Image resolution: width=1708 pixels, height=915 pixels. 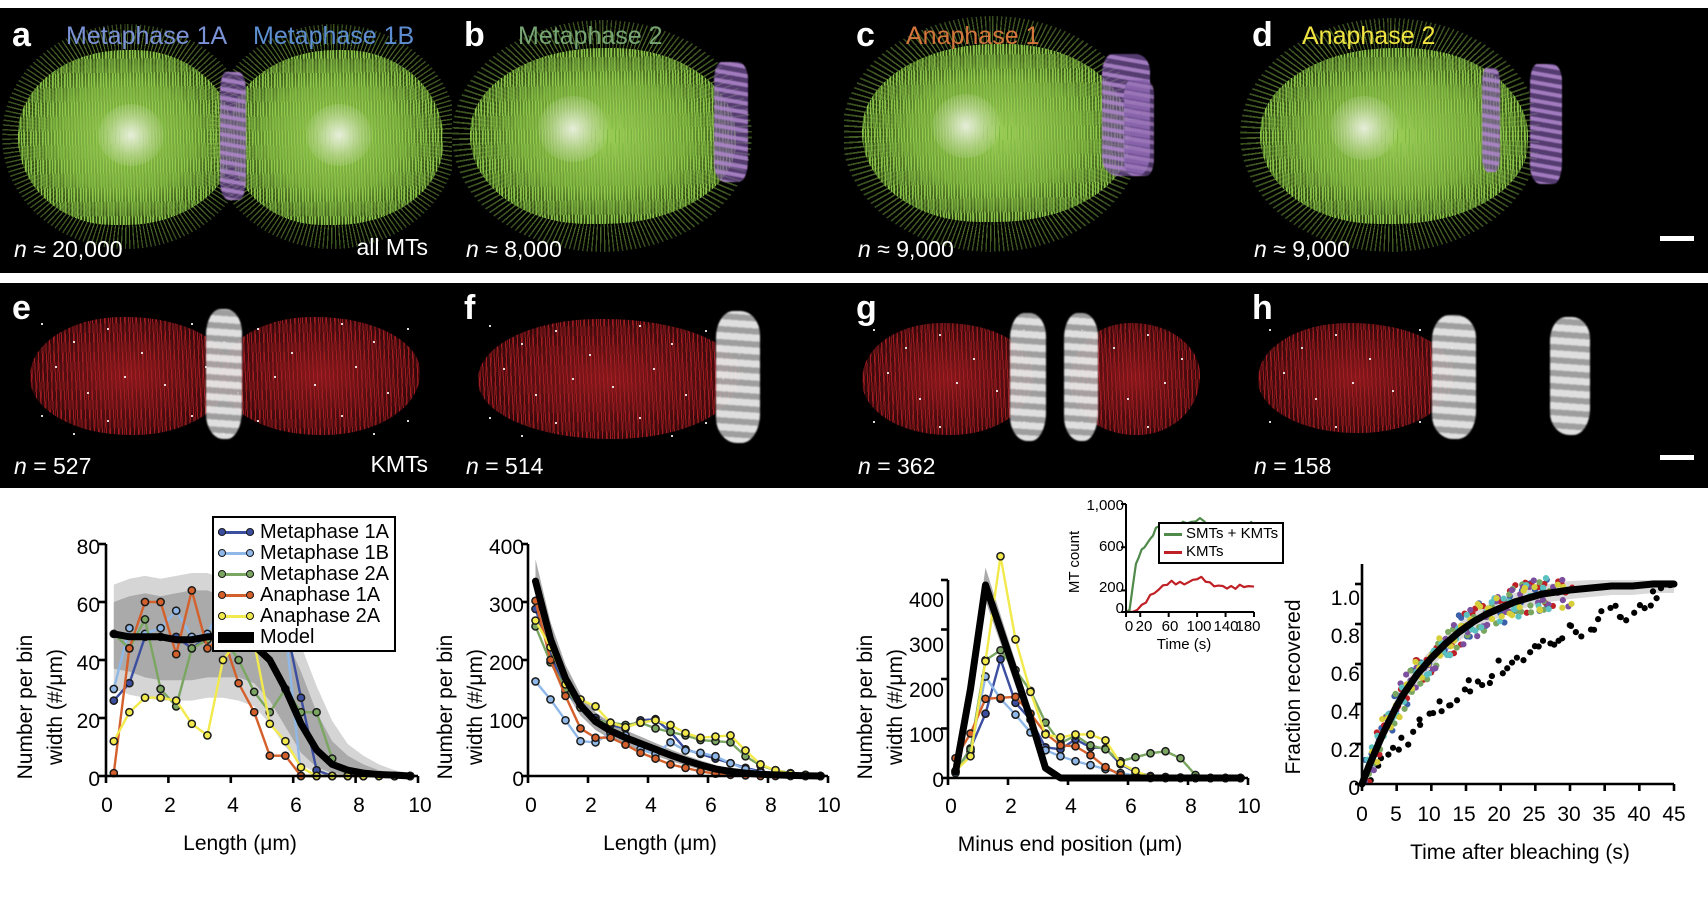 What do you see at coordinates (227, 136) in the screenshot?
I see `spindle-rendering-a` at bounding box center [227, 136].